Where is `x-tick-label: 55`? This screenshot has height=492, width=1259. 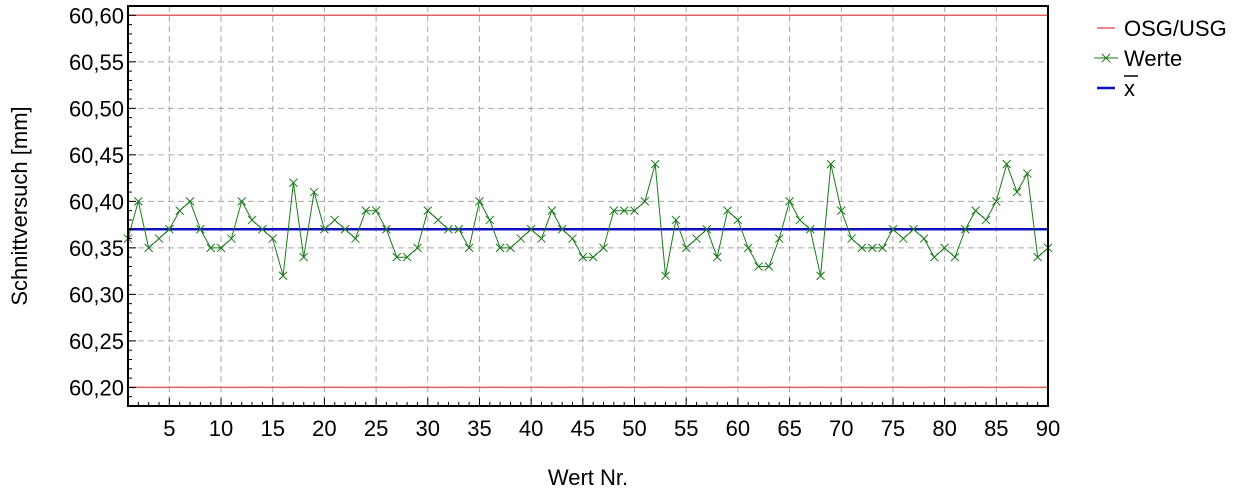 x-tick-label: 55 is located at coordinates (686, 428).